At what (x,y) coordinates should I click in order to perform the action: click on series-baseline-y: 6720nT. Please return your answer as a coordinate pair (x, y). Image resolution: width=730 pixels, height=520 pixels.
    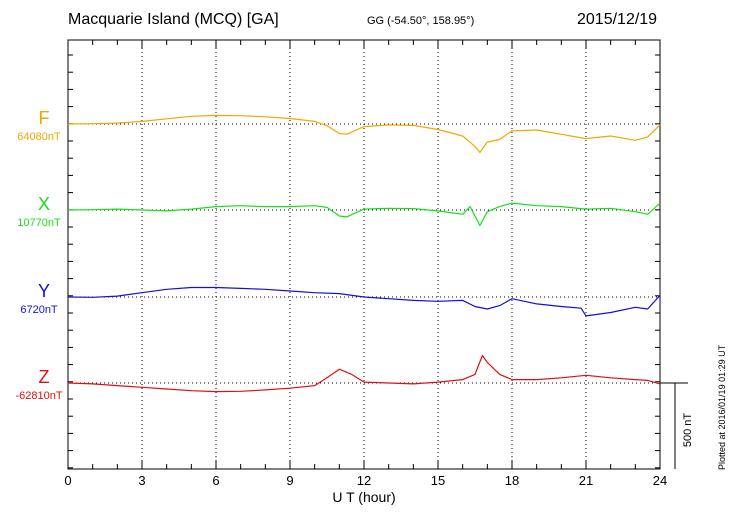
    Looking at the image, I should click on (39, 310).